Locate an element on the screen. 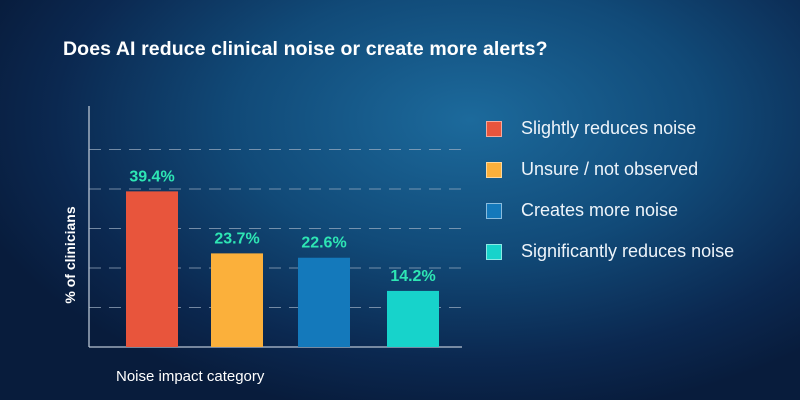 The height and width of the screenshot is (400, 800). x-axis-label: Noise impact category is located at coordinates (190, 376).